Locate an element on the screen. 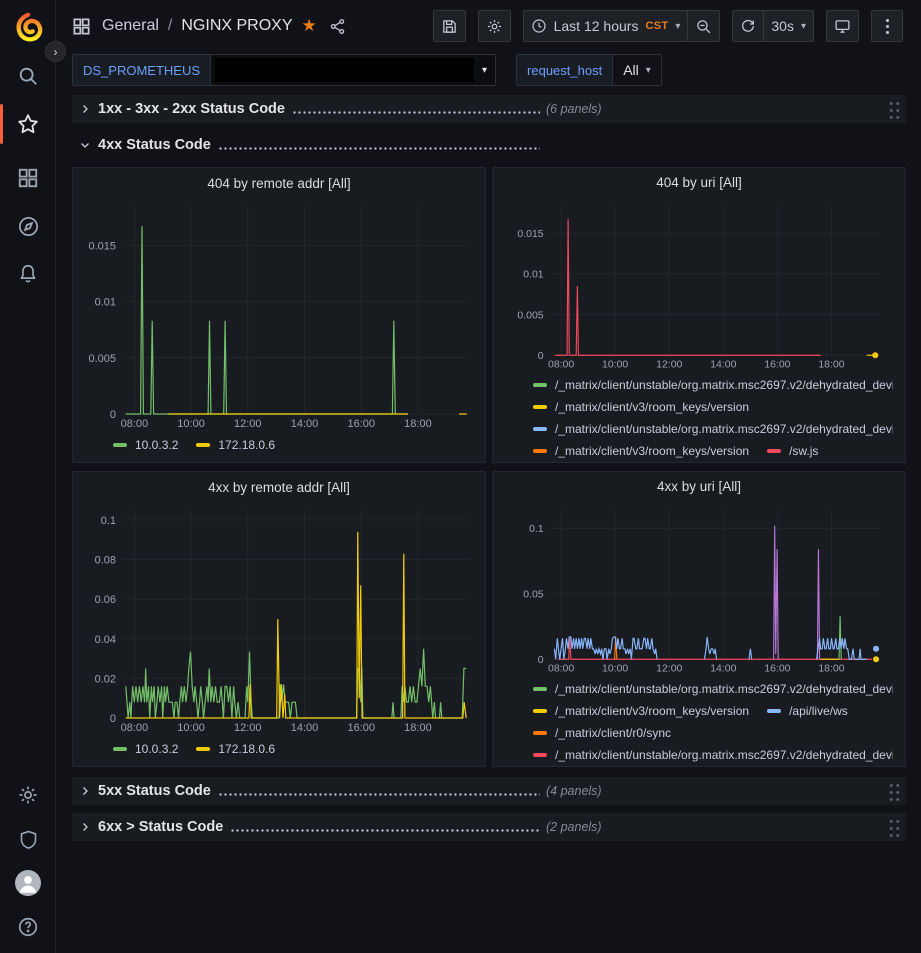 The image size is (921, 953). time-range-label: Last 12 hours is located at coordinates (596, 26).